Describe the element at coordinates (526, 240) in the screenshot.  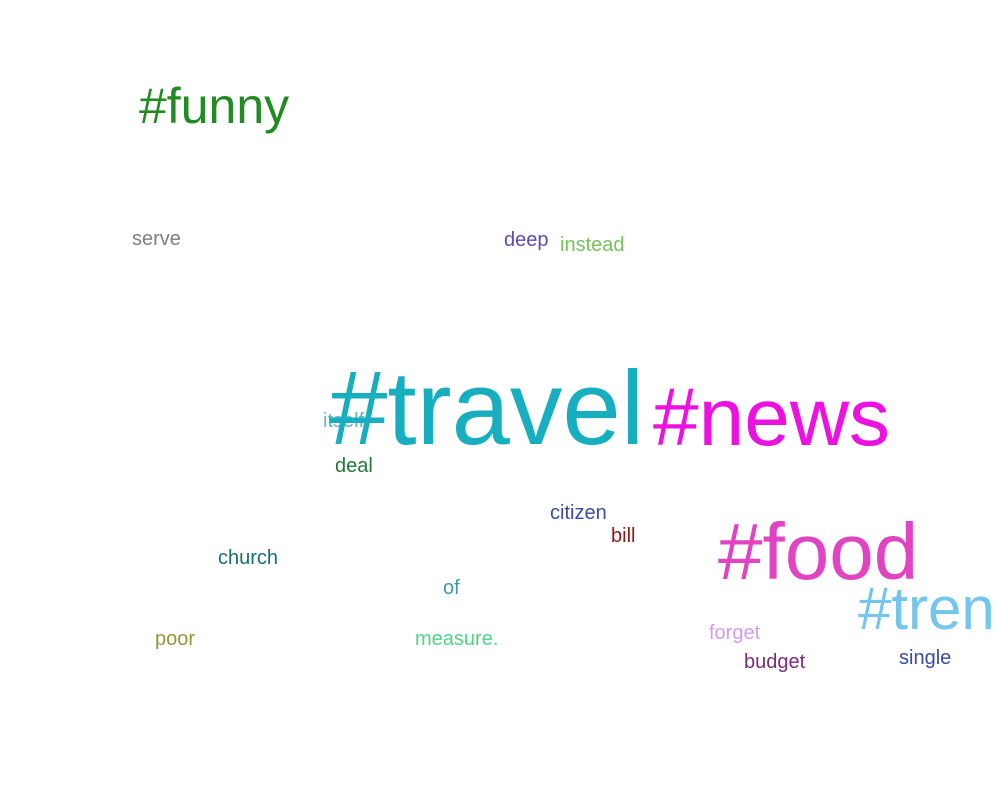
I see `word-deep: deep` at that location.